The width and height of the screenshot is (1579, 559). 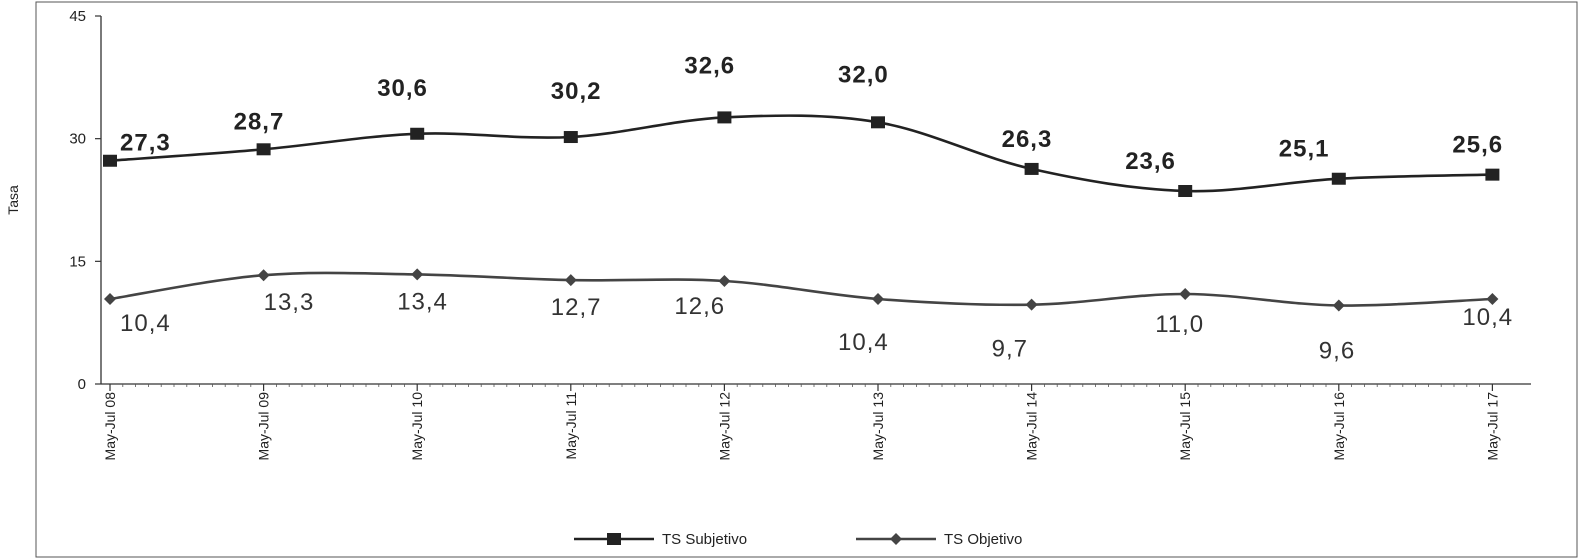 What do you see at coordinates (704, 539) in the screenshot?
I see `legend-label: TS Subjetivo` at bounding box center [704, 539].